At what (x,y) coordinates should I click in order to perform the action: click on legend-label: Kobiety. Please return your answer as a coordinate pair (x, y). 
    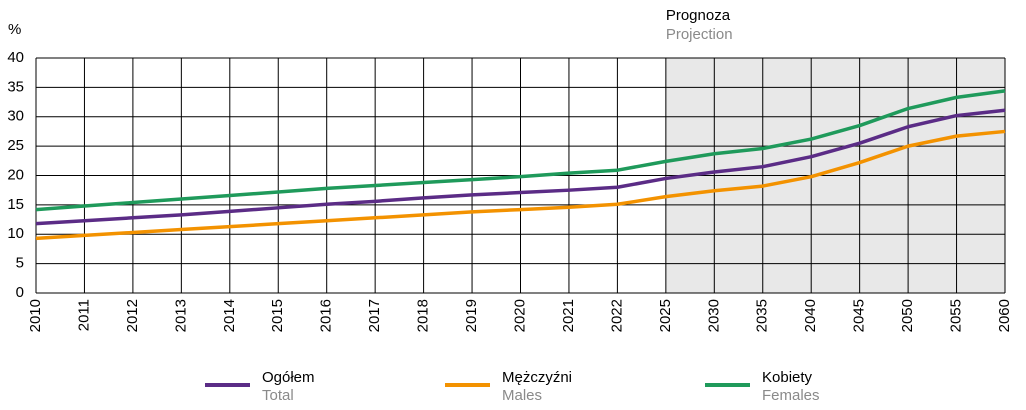
    Looking at the image, I should click on (787, 377).